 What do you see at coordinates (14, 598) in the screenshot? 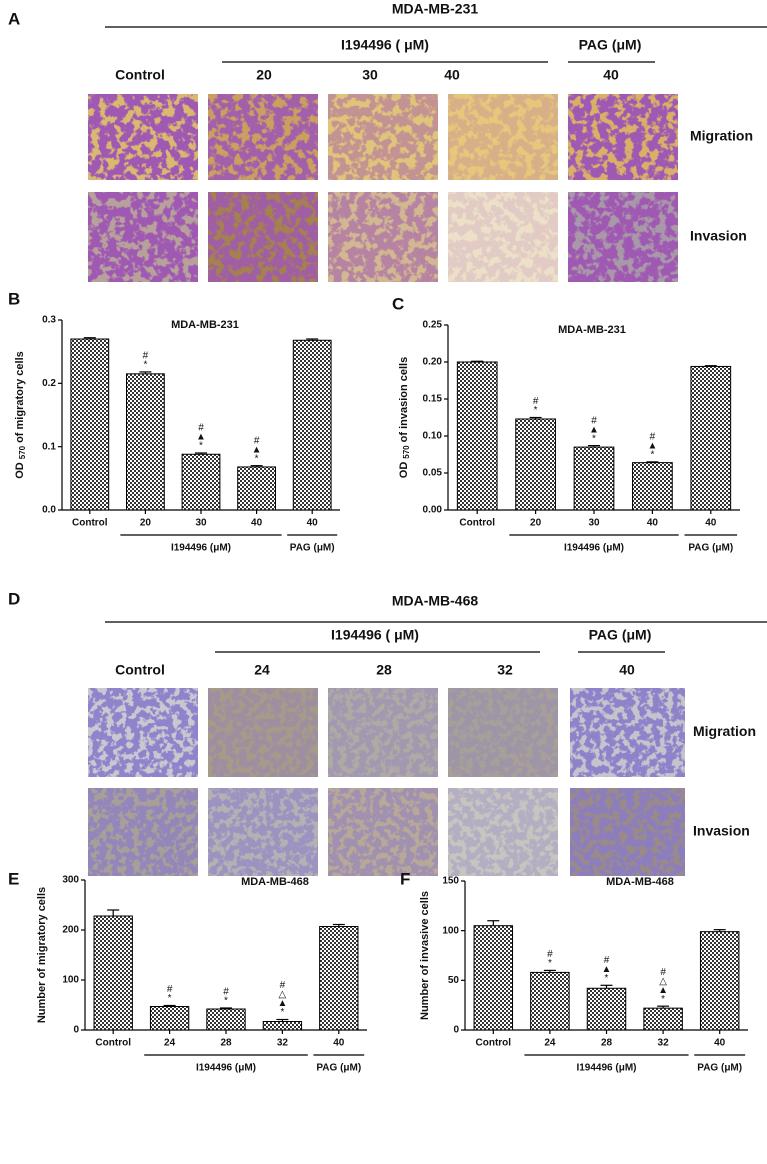
I see `panel-letter: D` at bounding box center [14, 598].